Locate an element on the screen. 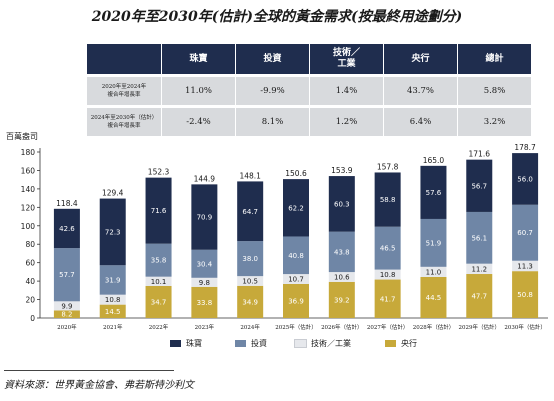 The width and height of the screenshot is (554, 401). data-label: 10.8 is located at coordinates (113, 300).